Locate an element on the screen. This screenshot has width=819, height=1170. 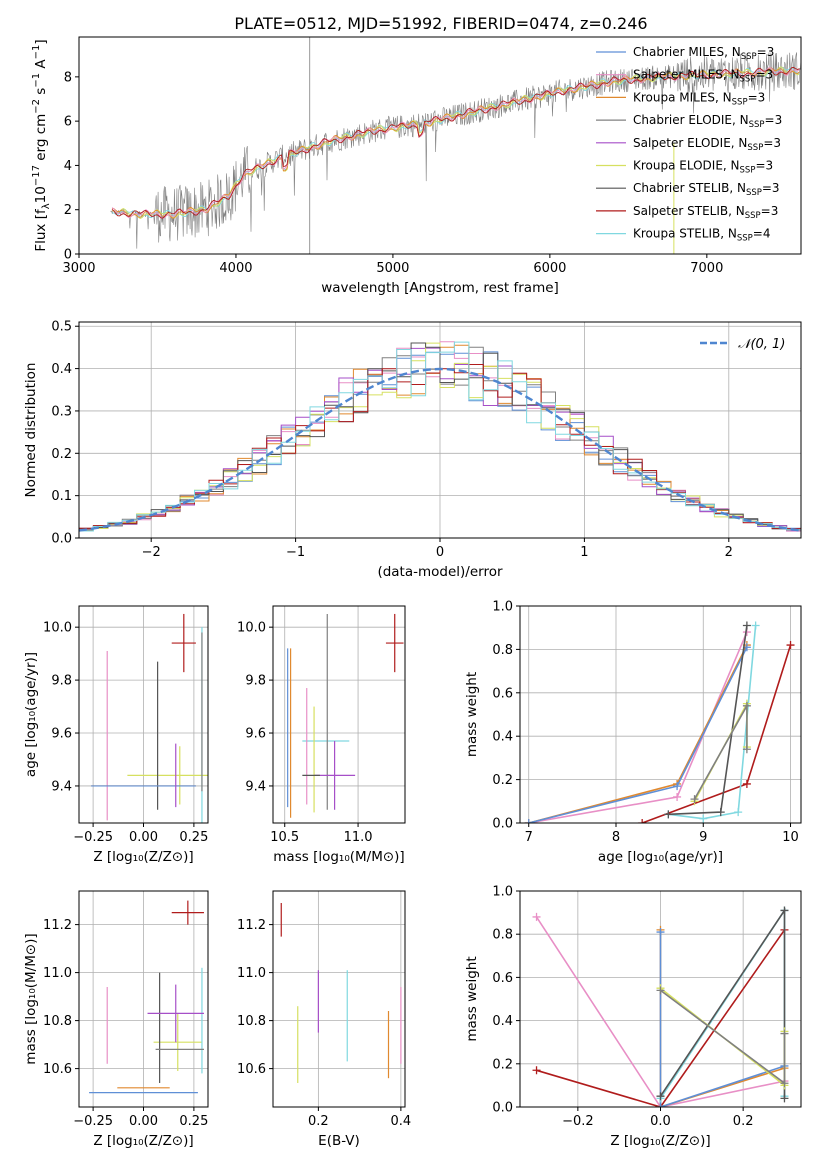
x-tick-label: 0.00 is located at coordinates (143, 837).